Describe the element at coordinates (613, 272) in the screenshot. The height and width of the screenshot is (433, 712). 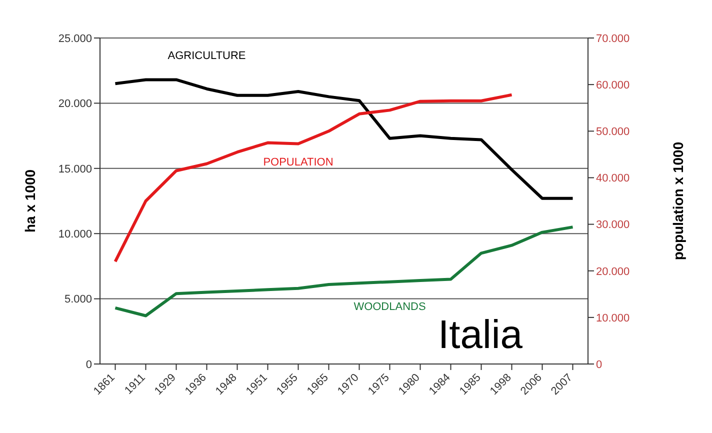
I see `y2-tick-label: 20.000` at that location.